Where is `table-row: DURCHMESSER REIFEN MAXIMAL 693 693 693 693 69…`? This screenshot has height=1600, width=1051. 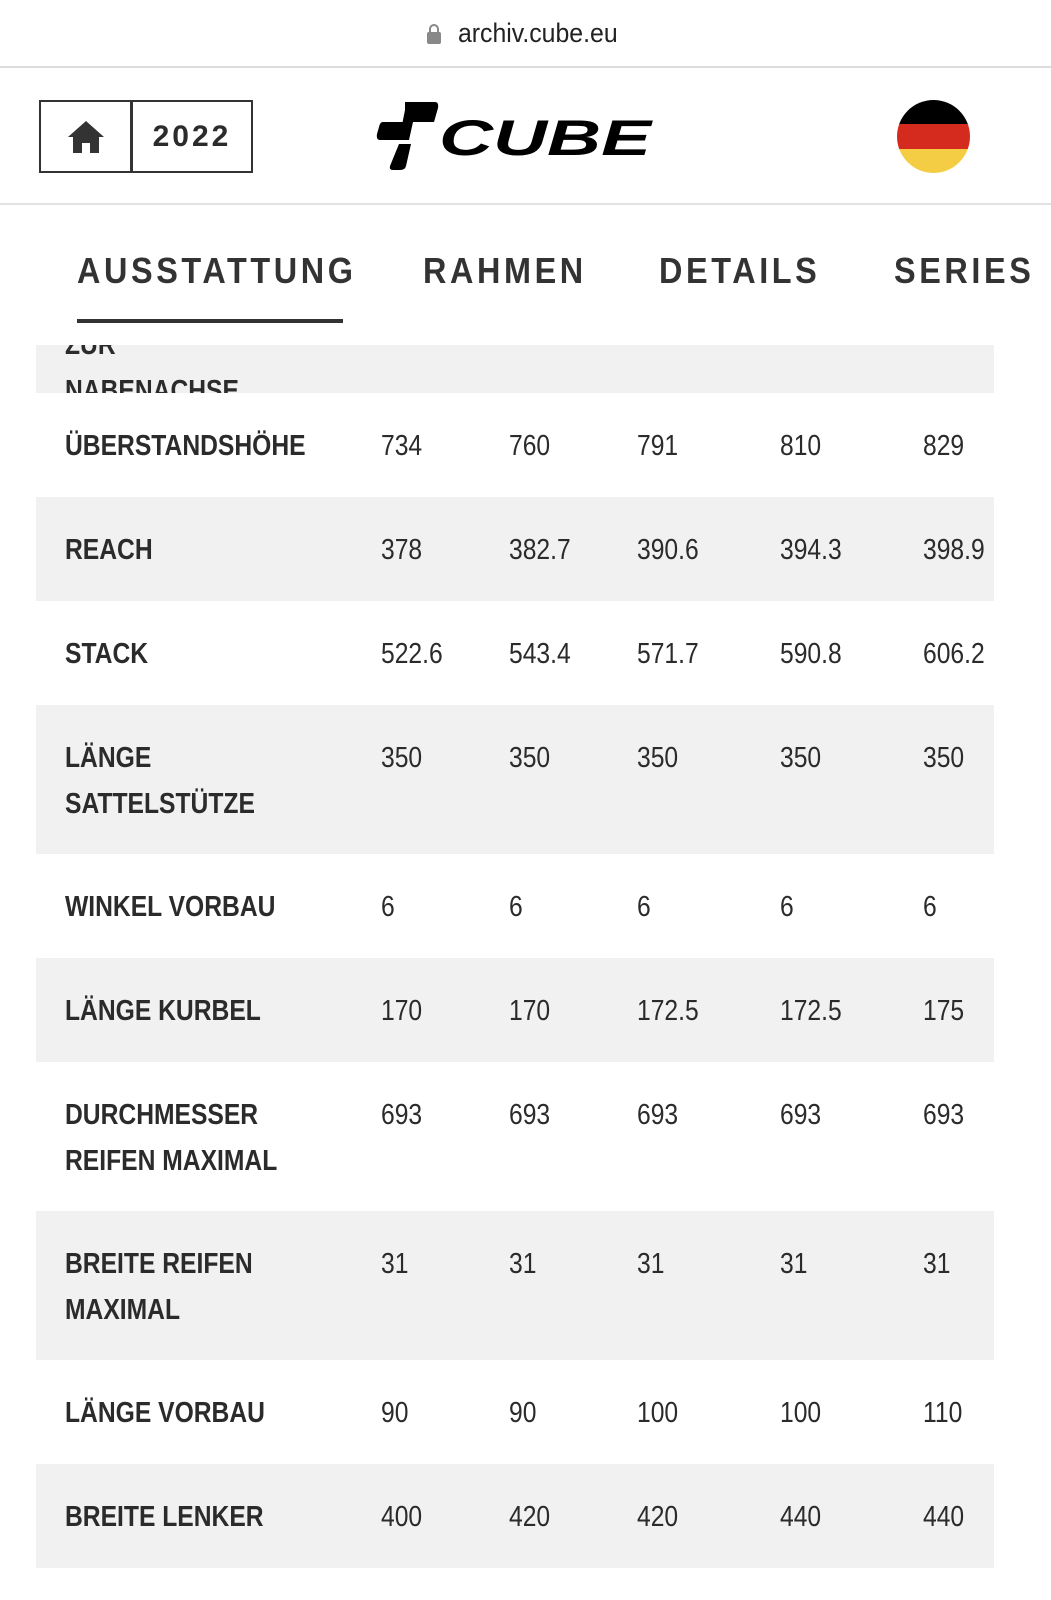
table-row: DURCHMESSER REIFEN MAXIMAL 693 693 693 693 69… is located at coordinates (515, 1136).